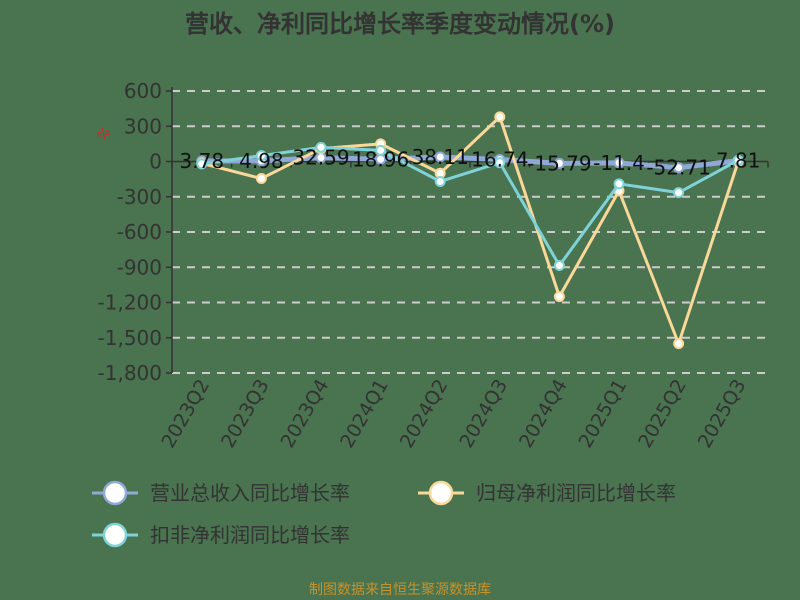 The height and width of the screenshot is (600, 800). What do you see at coordinates (130, 338) in the screenshot?
I see `y-tick-label: -1,500` at bounding box center [130, 338].